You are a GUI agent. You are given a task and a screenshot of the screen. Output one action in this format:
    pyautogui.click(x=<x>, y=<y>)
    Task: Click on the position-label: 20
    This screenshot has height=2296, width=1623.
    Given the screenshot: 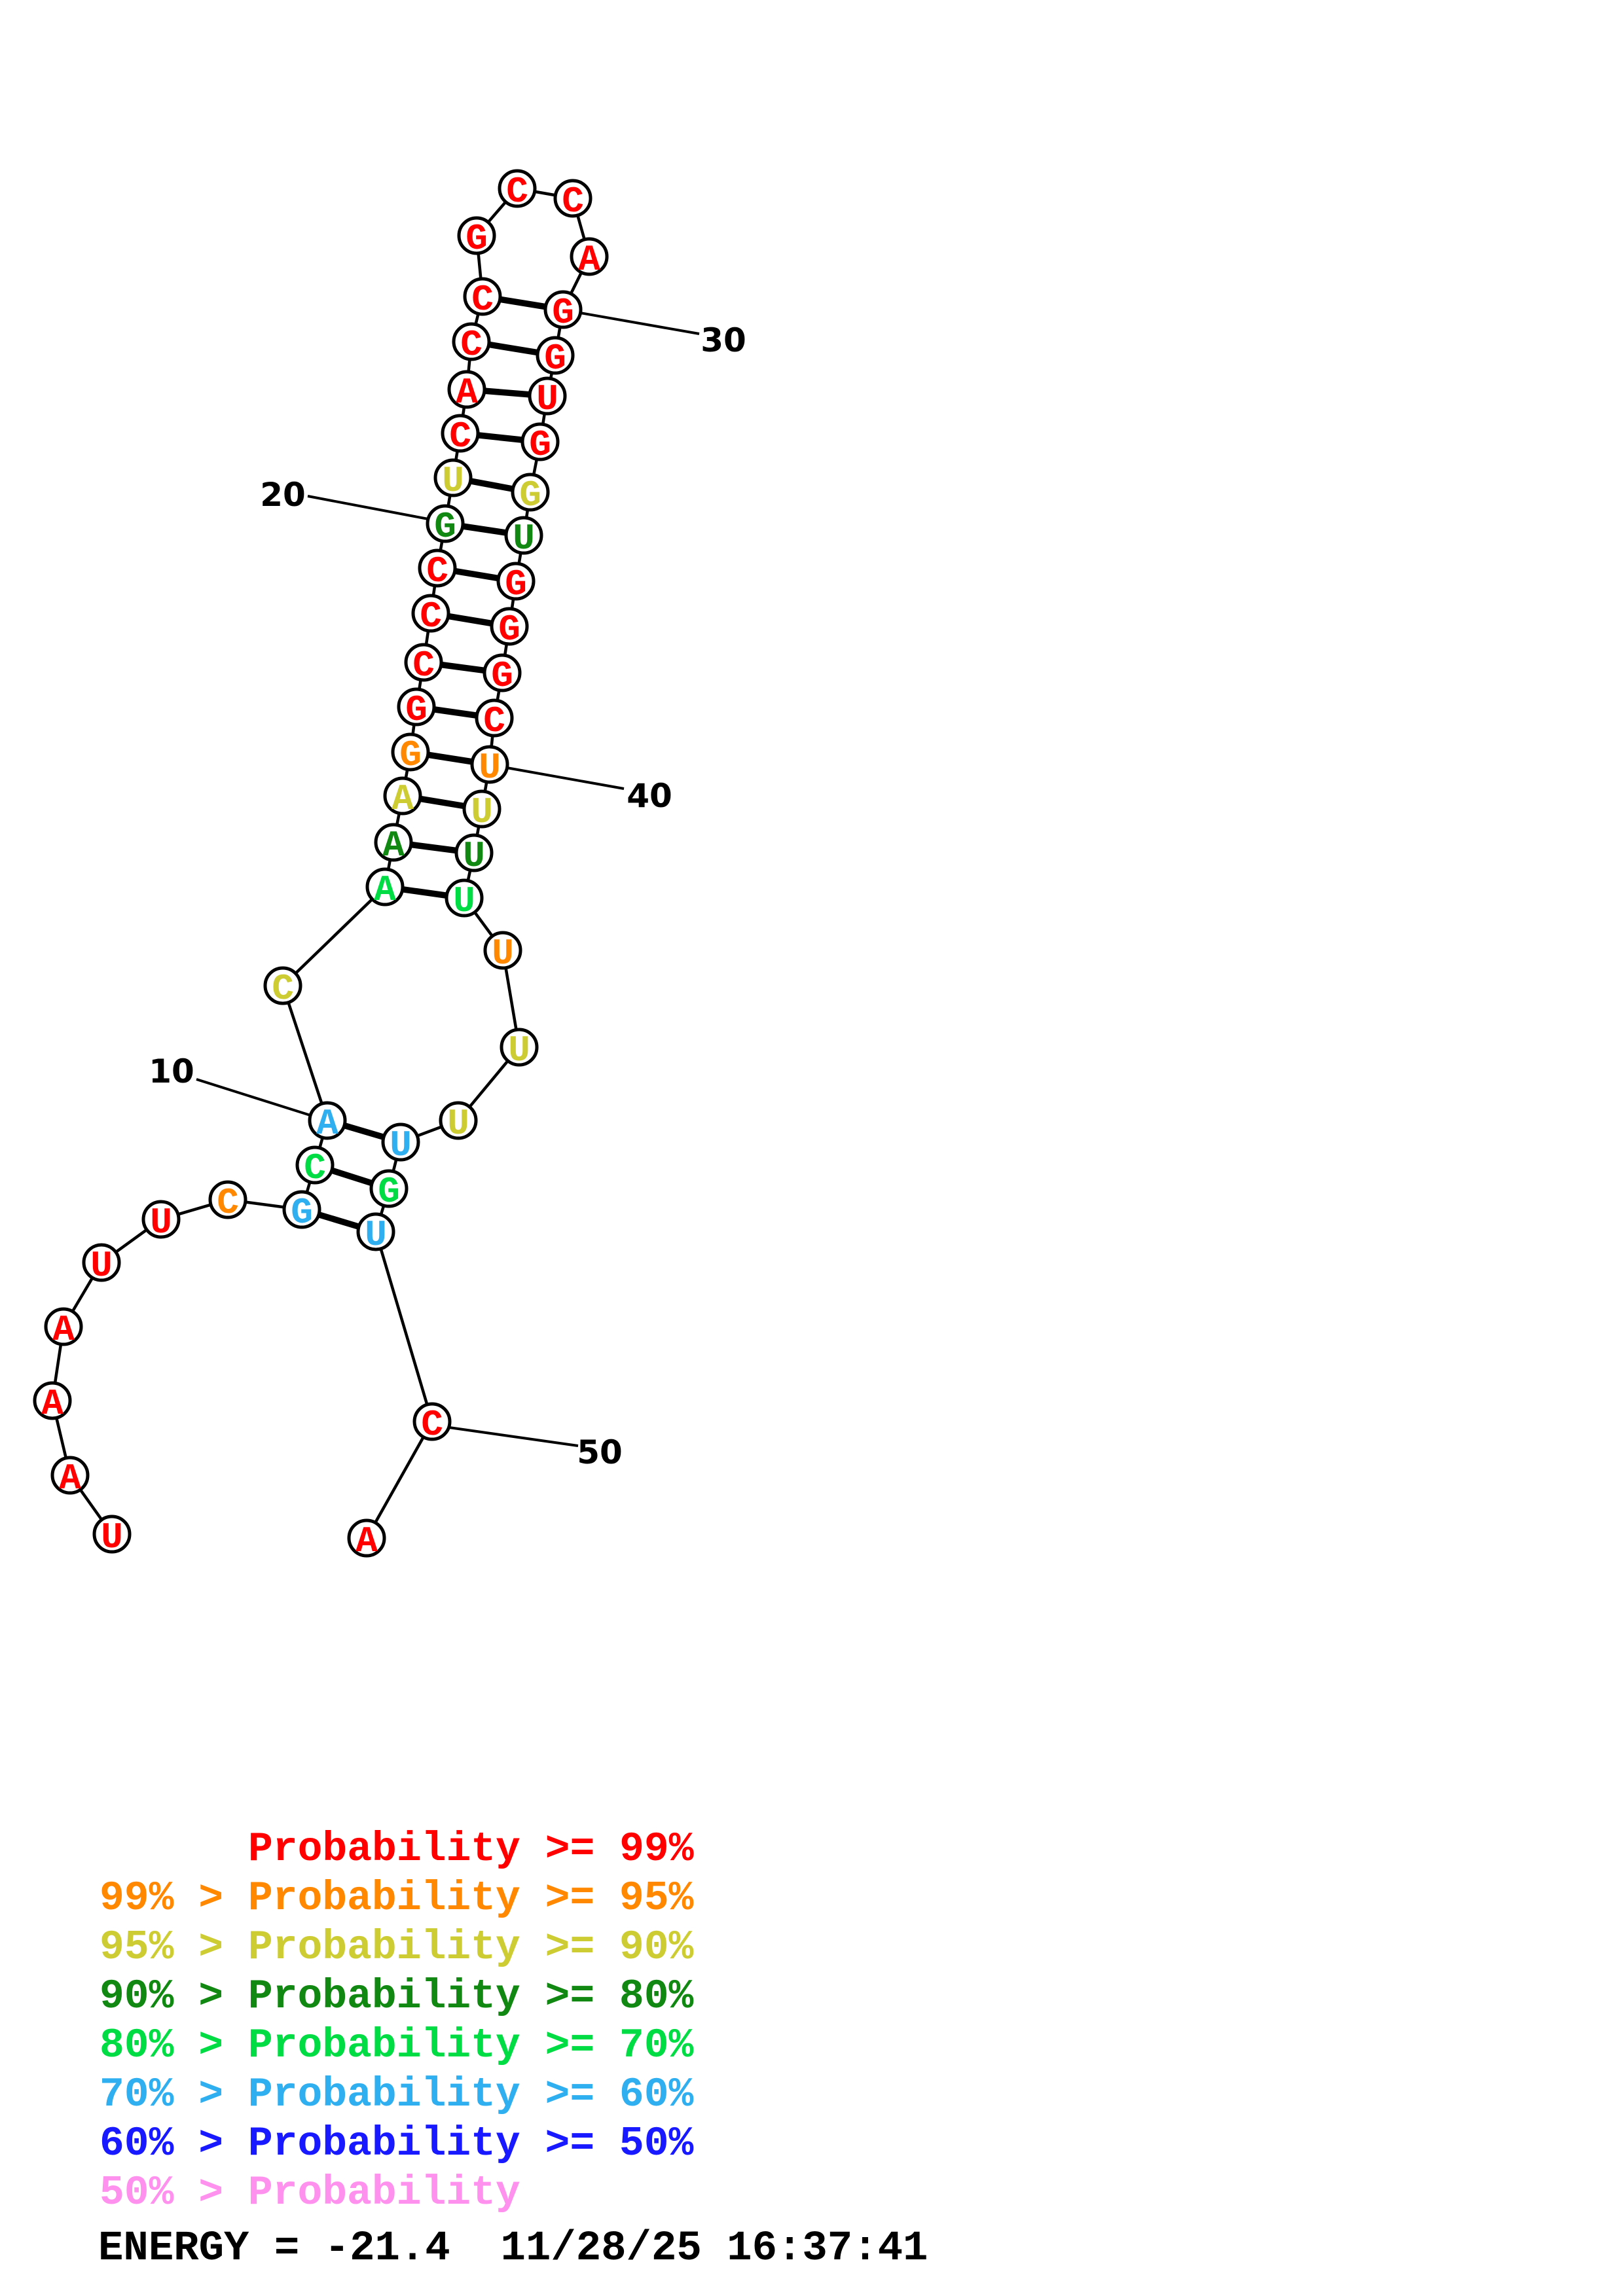 What is the action you would take?
    pyautogui.click(x=283, y=495)
    